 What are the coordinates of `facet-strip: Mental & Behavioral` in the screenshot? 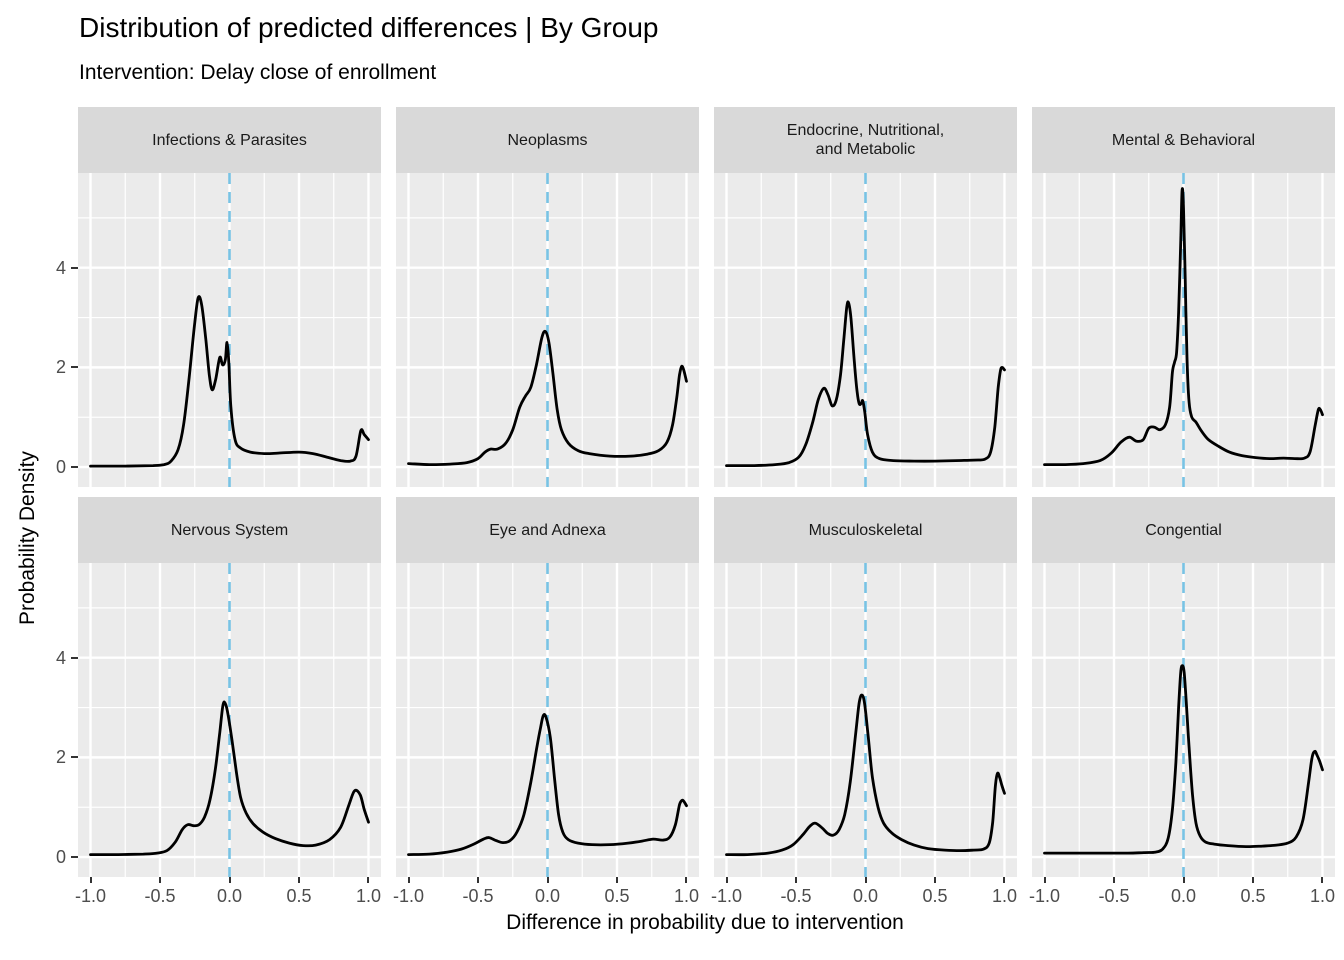 It's located at (1183, 140).